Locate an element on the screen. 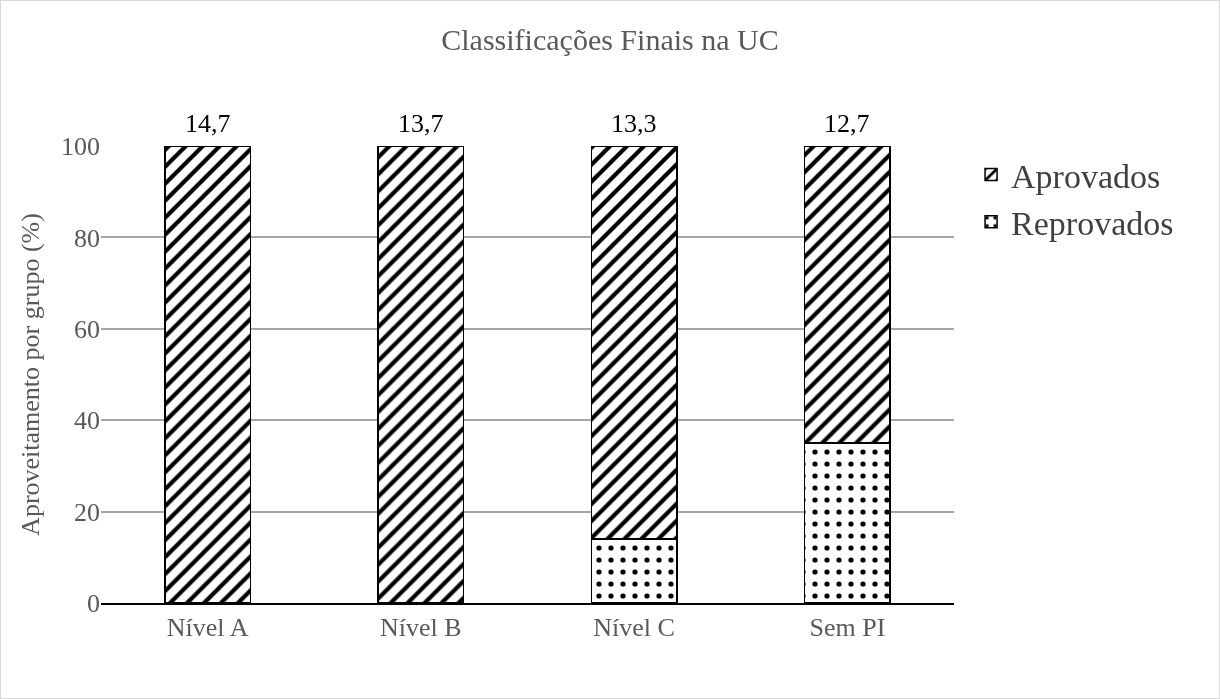  y-tick-label: 0 is located at coordinates (93, 604).